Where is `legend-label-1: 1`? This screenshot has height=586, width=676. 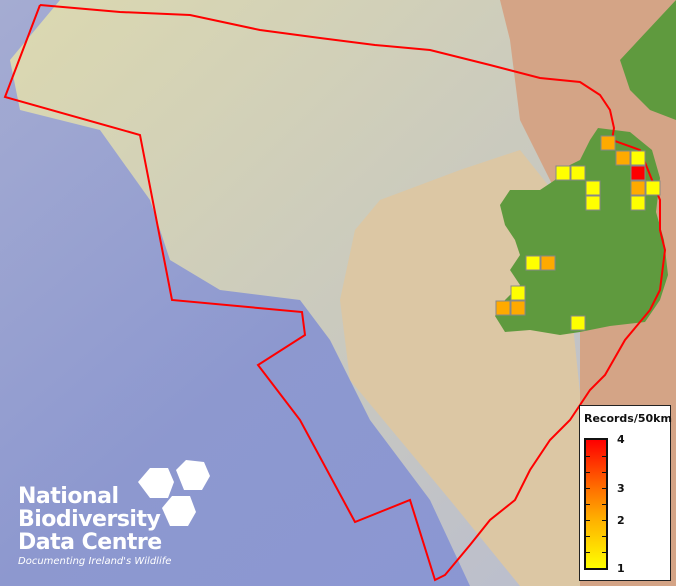
legend-label-1: 1 is located at coordinates (621, 568).